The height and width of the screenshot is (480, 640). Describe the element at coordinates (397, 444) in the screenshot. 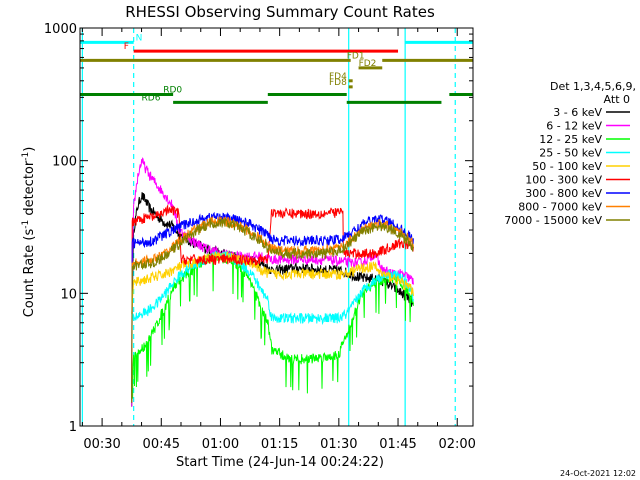

I see `x-tick-label: 01:45` at that location.